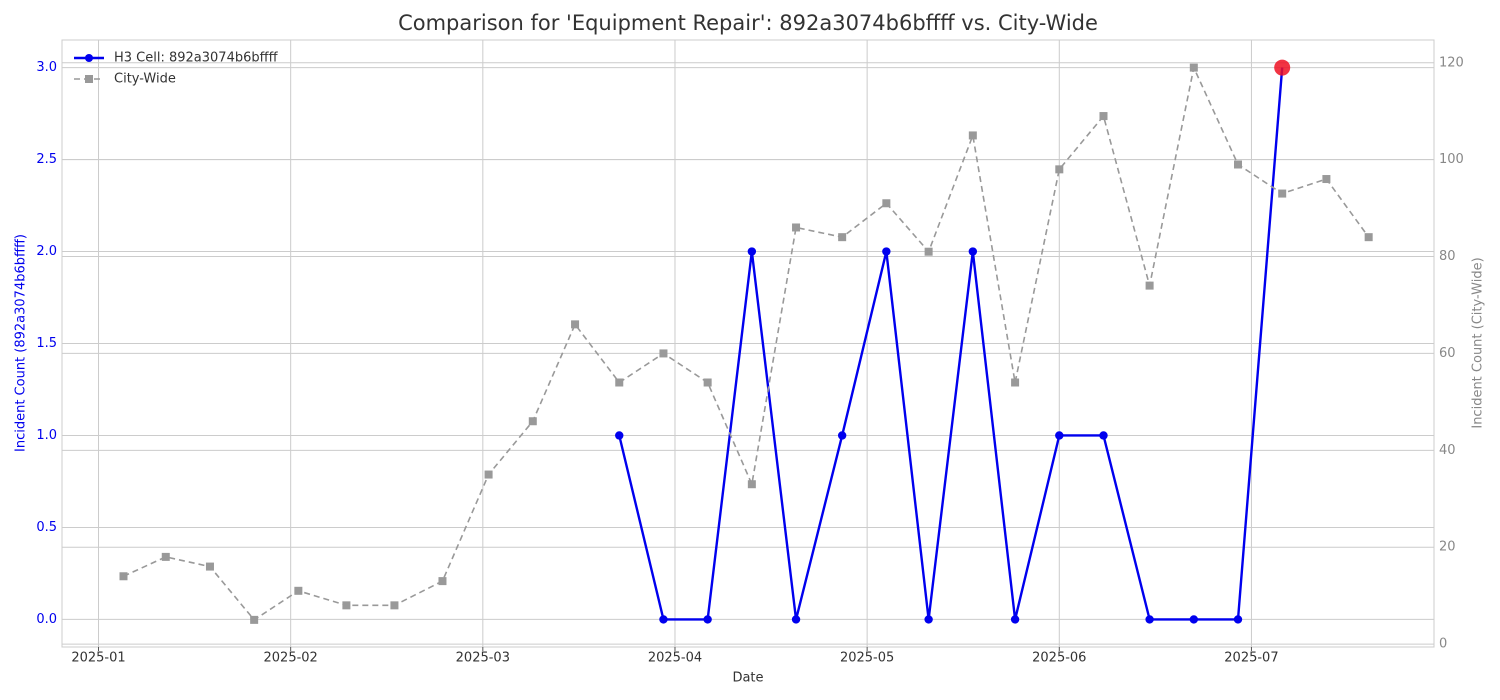 This screenshot has height=700, width=1500. Describe the element at coordinates (1251, 658) in the screenshot. I see `x-tick-label: 2025-07` at that location.